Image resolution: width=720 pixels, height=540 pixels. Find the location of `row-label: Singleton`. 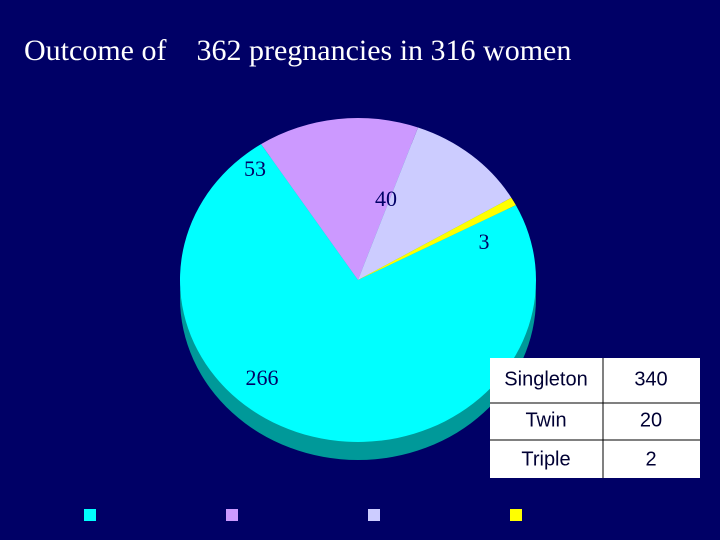

row-label: Singleton is located at coordinates (545, 379).